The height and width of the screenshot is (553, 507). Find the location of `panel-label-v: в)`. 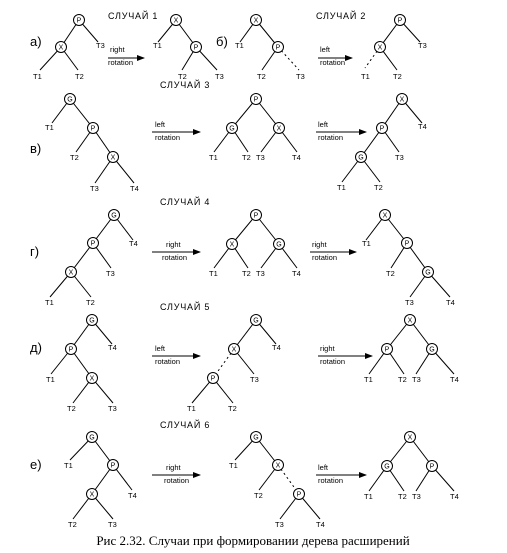

panel-label-v: в) is located at coordinates (35, 148).